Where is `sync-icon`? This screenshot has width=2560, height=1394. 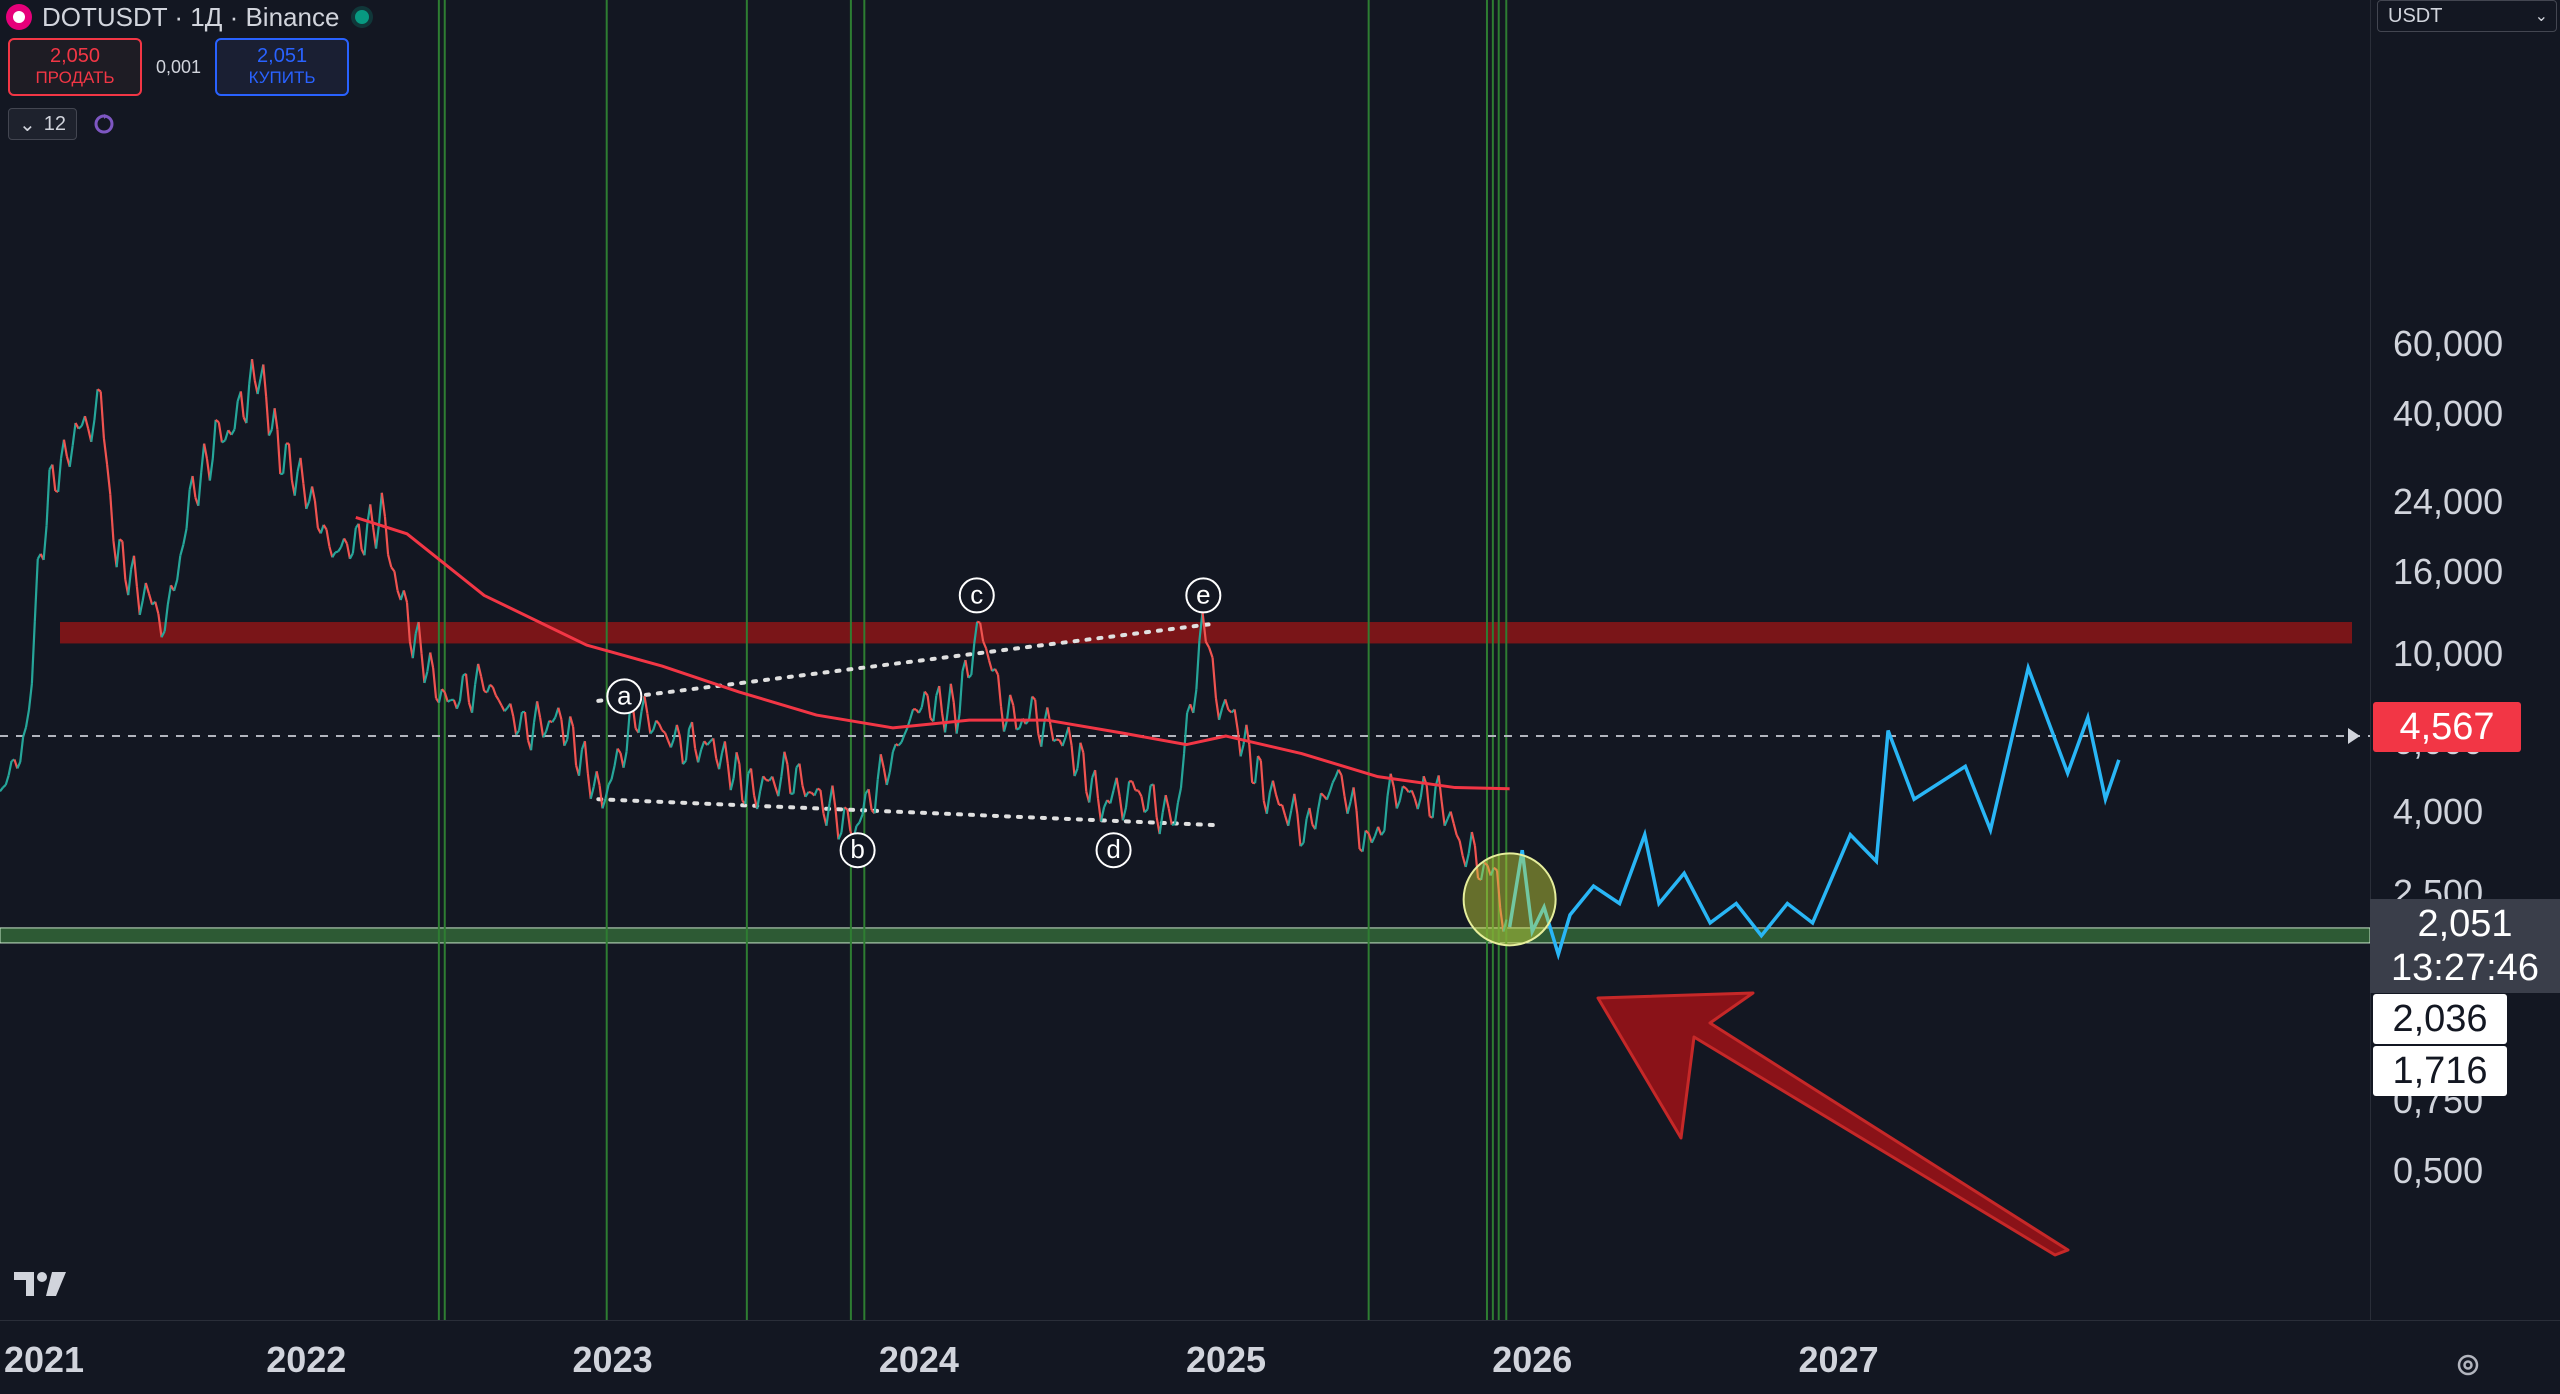
sync-icon is located at coordinates (104, 124).